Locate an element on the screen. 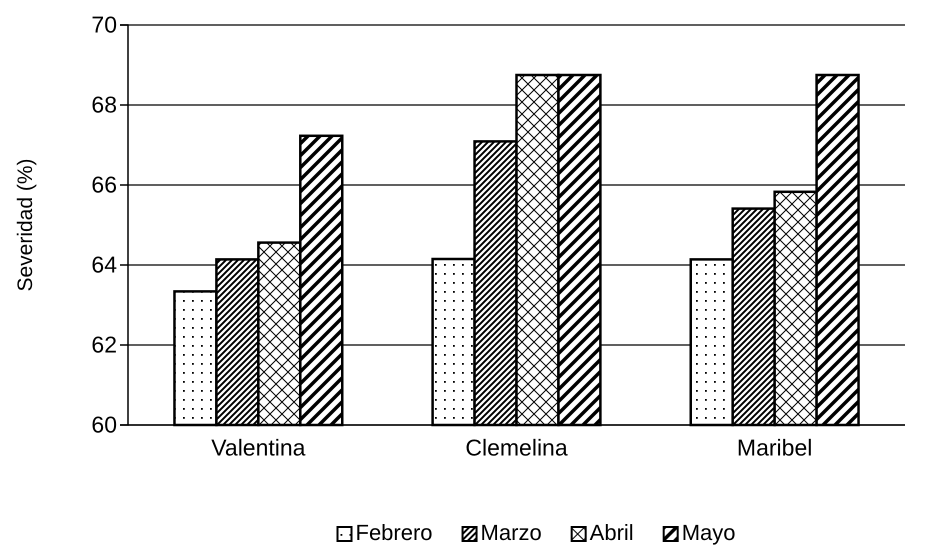 The image size is (925, 550). x-tick-label: Clemelina is located at coordinates (516, 447).